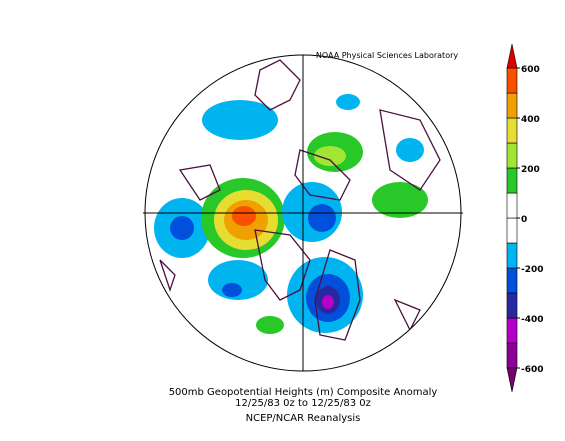 The height and width of the screenshot is (441, 565). What do you see at coordinates (387, 55) in the screenshot?
I see `credit: NOAA Physical Sciences Laboratory` at bounding box center [387, 55].